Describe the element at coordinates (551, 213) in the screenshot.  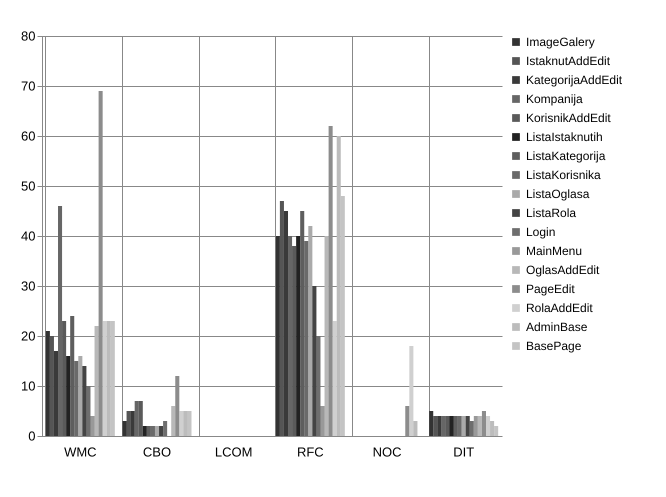
I see `legend-label: ListaRola` at that location.